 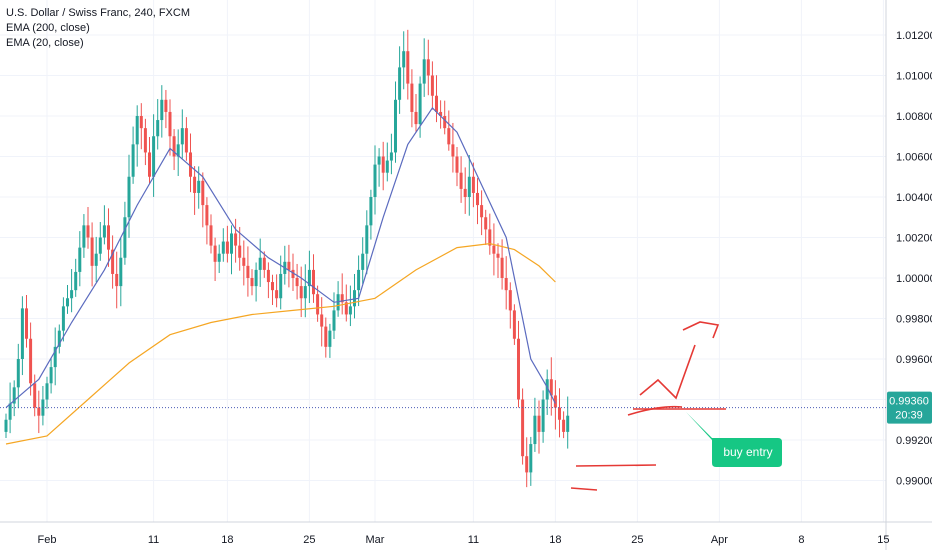 What do you see at coordinates (45, 43) in the screenshot?
I see `legend-ema20: EMA (20, close)` at bounding box center [45, 43].